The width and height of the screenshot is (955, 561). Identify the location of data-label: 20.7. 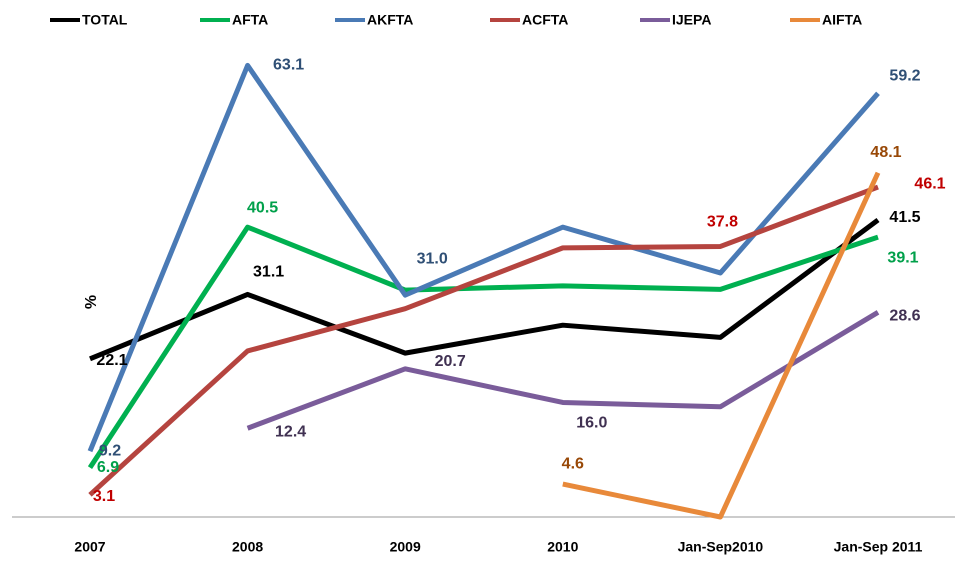
(450, 361).